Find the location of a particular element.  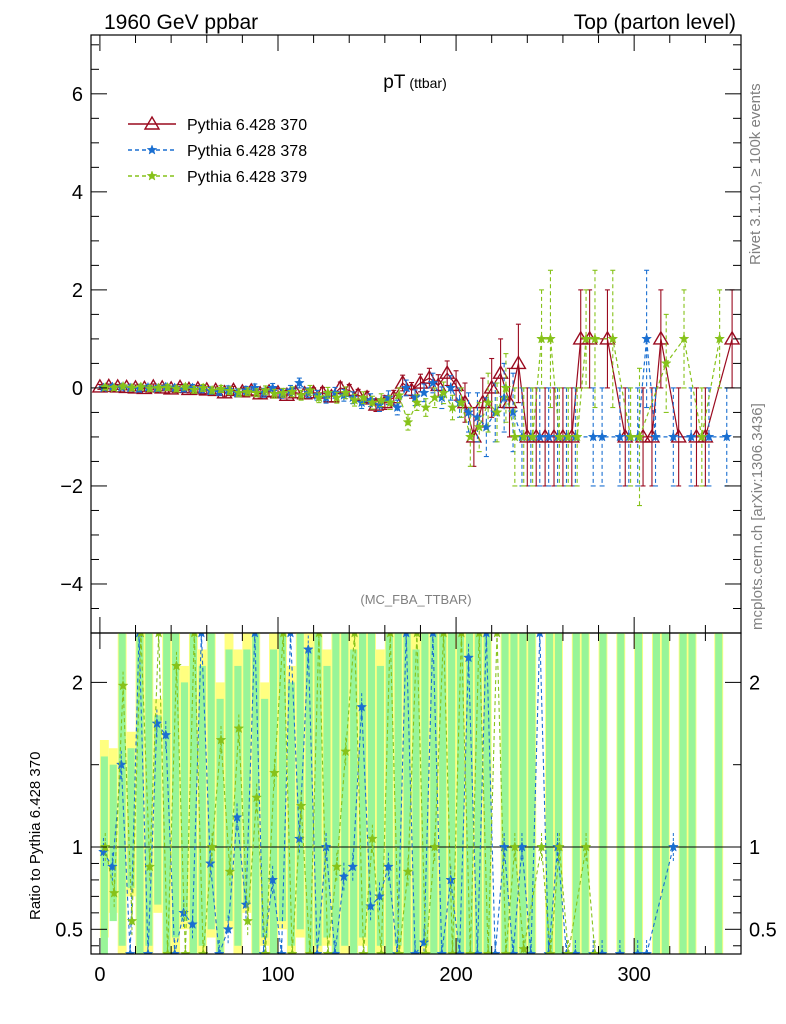

rivet-version-label: Rivet 3.1.10, ≥ 100k events is located at coordinates (755, 174).